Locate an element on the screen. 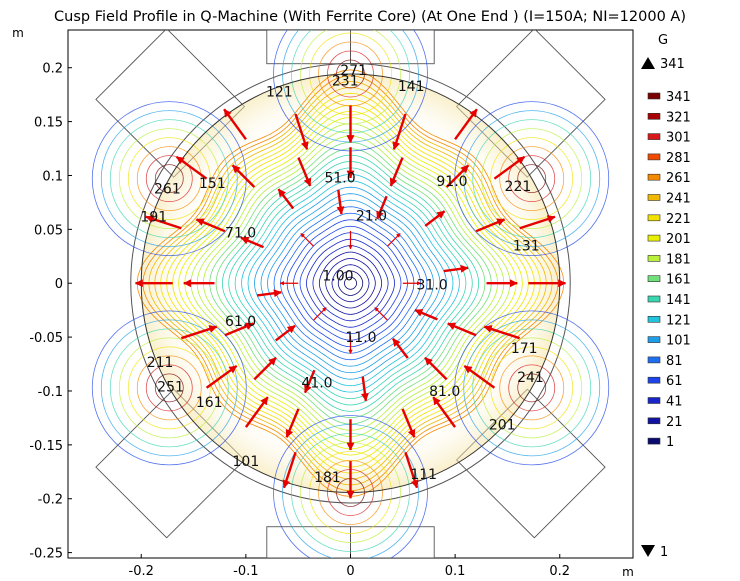 The image size is (740, 581). contour-label: 181 is located at coordinates (327, 478).